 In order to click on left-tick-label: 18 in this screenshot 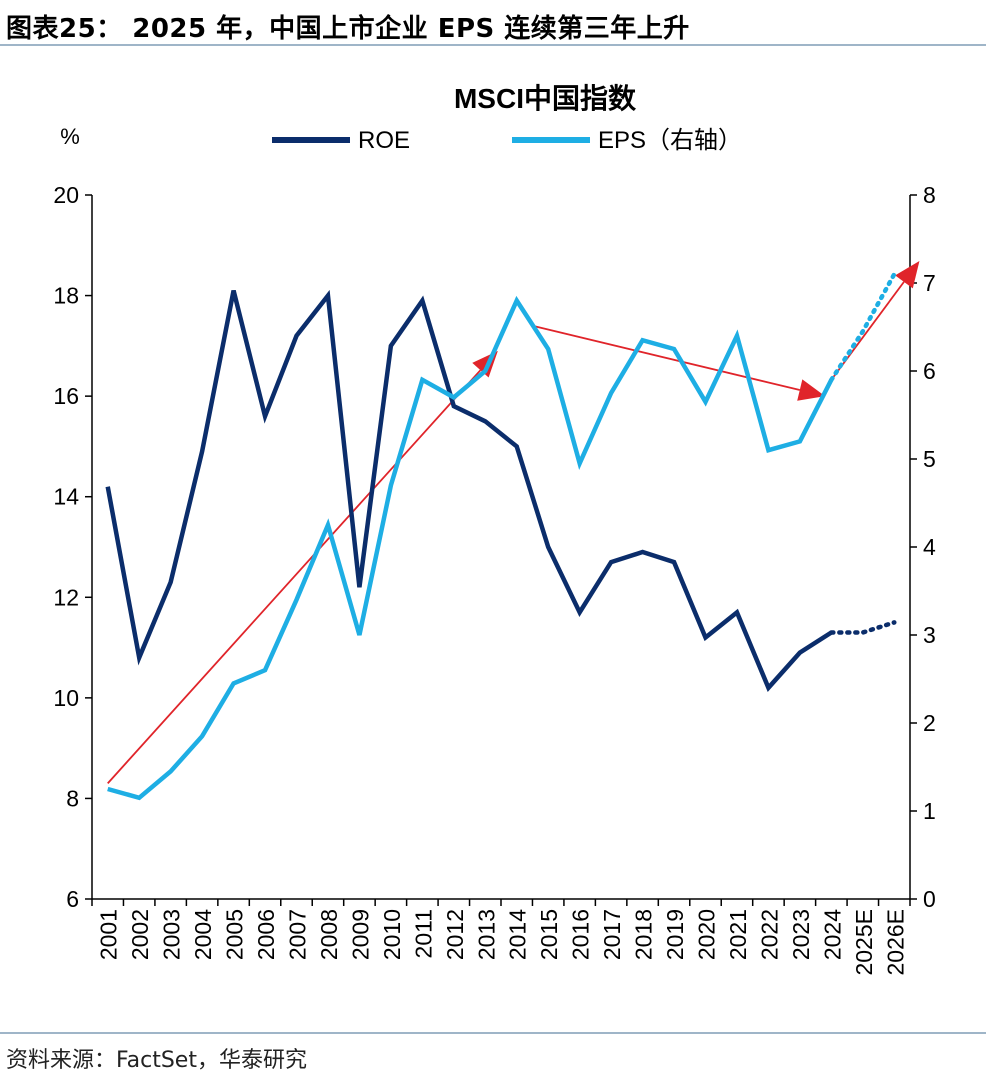, I will do `click(66, 296)`.